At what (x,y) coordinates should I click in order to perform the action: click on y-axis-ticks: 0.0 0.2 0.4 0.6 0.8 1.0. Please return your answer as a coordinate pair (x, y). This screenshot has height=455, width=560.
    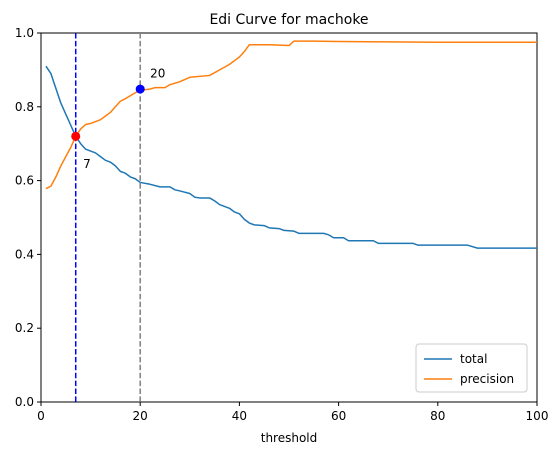
    Looking at the image, I should click on (28, 217).